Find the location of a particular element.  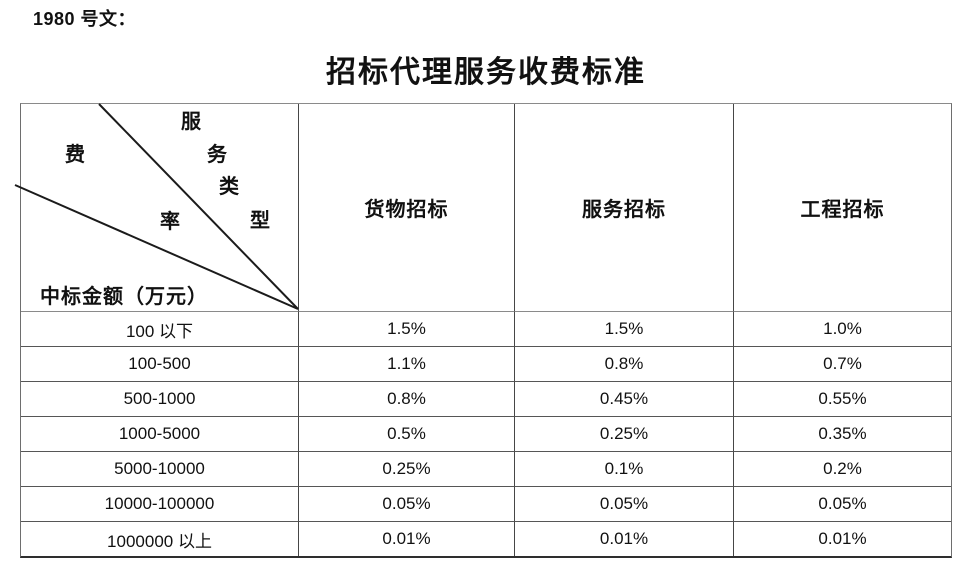

row-amount-label: 500-1000 is located at coordinates (159, 398).